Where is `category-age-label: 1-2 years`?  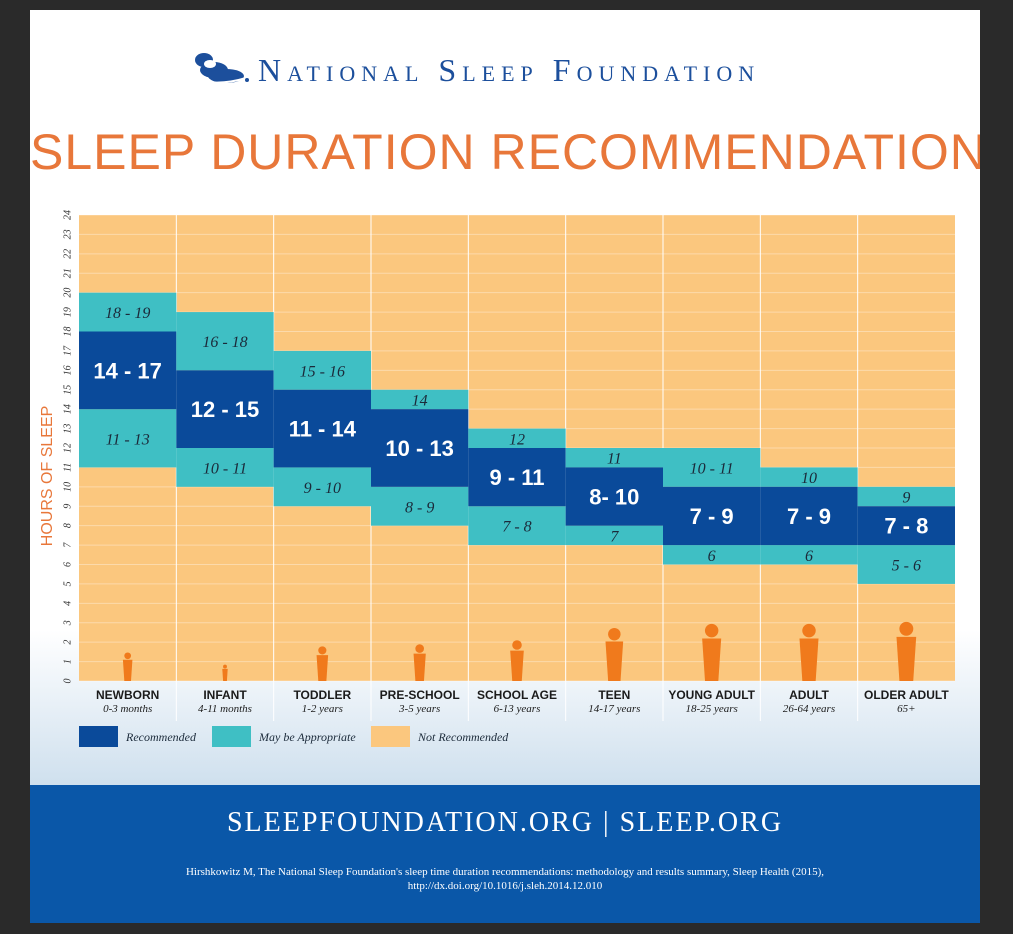 category-age-label: 1-2 years is located at coordinates (322, 709).